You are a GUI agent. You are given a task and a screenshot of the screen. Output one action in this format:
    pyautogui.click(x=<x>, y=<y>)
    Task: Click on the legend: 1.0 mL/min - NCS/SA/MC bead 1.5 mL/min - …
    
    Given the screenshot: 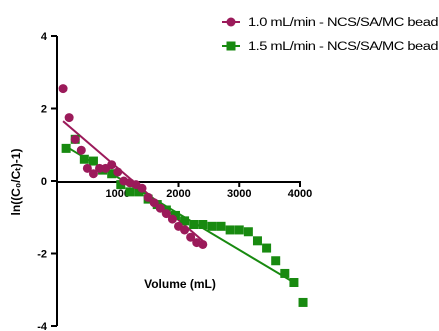 What is the action you would take?
    pyautogui.click(x=330, y=35)
    